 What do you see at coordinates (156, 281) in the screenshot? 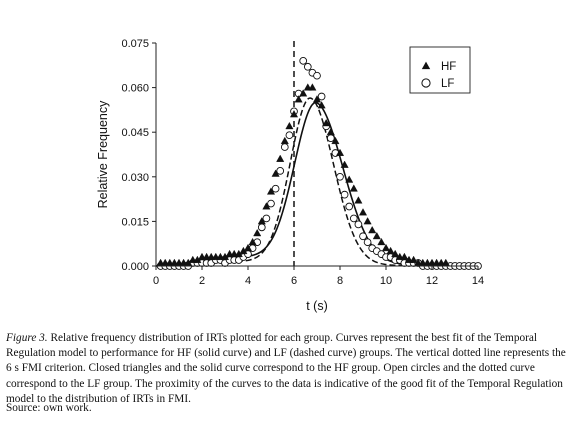
I see `x-tick-label: 0` at bounding box center [156, 281].